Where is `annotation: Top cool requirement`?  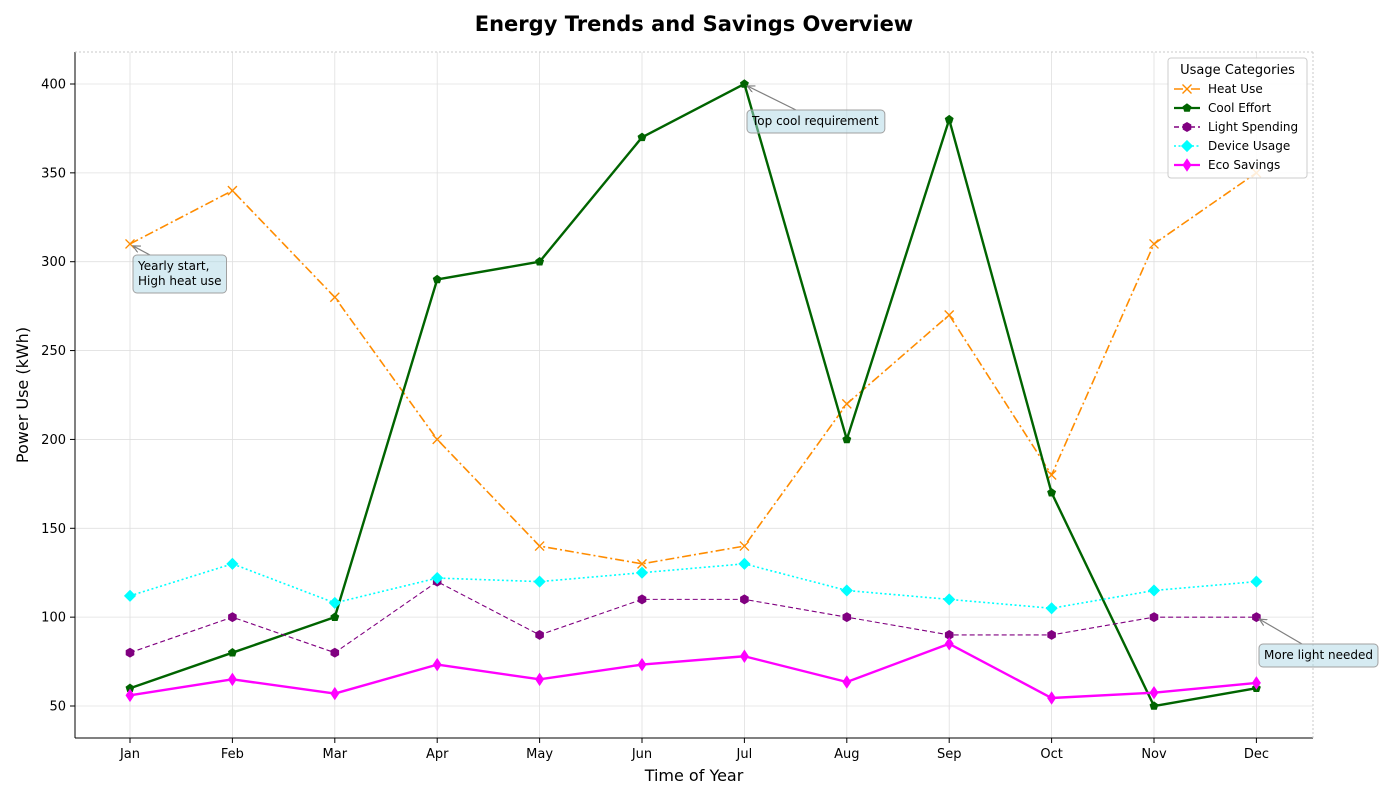 annotation: Top cool requirement is located at coordinates (816, 110).